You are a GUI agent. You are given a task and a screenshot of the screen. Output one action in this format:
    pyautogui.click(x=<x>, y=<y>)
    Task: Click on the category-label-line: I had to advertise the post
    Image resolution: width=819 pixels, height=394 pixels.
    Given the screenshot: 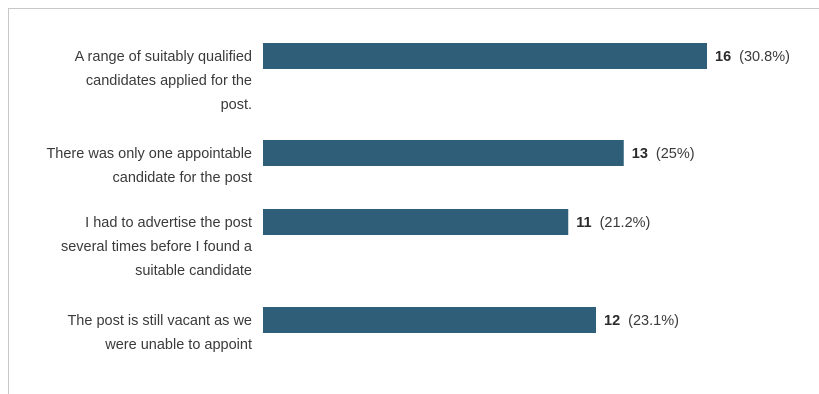 What is the action you would take?
    pyautogui.click(x=168, y=223)
    